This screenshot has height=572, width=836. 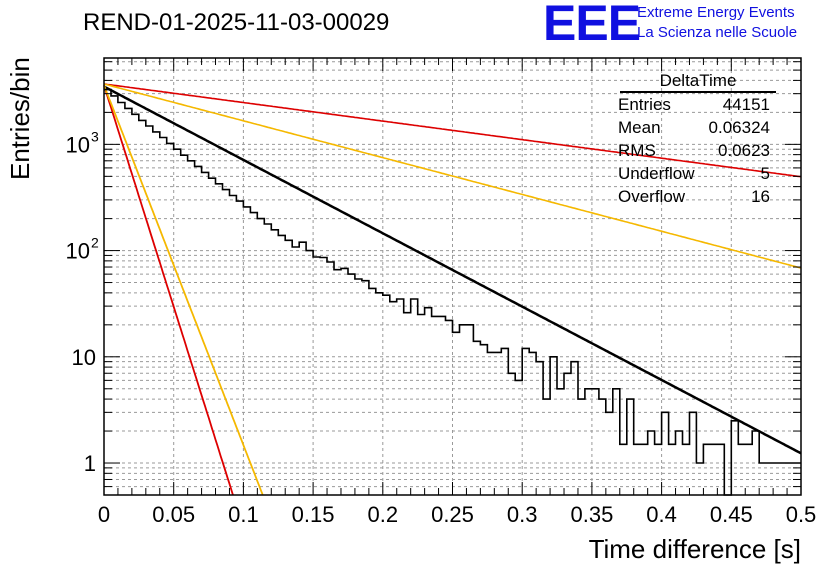 What do you see at coordinates (716, 12) in the screenshot?
I see `logo-line-1: Extreme Energy Events` at bounding box center [716, 12].